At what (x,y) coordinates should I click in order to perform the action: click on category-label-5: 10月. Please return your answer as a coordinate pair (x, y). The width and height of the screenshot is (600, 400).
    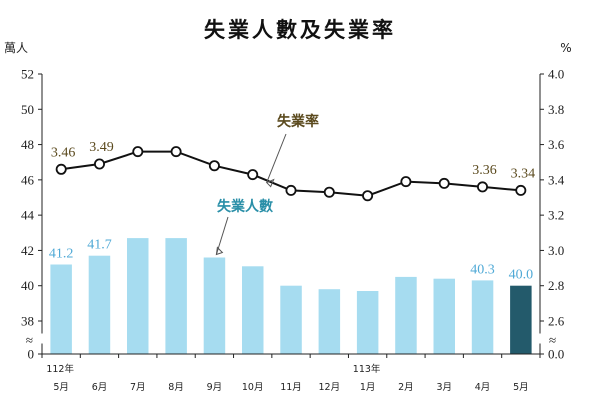
    Looking at the image, I should click on (253, 387).